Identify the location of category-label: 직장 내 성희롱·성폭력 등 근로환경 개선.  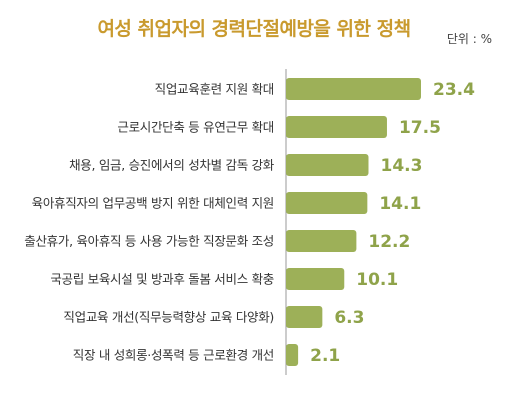
(173, 355).